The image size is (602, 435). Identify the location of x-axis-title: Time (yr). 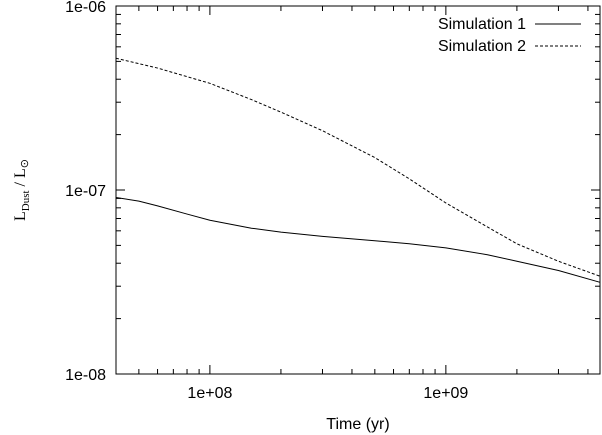
(357, 424).